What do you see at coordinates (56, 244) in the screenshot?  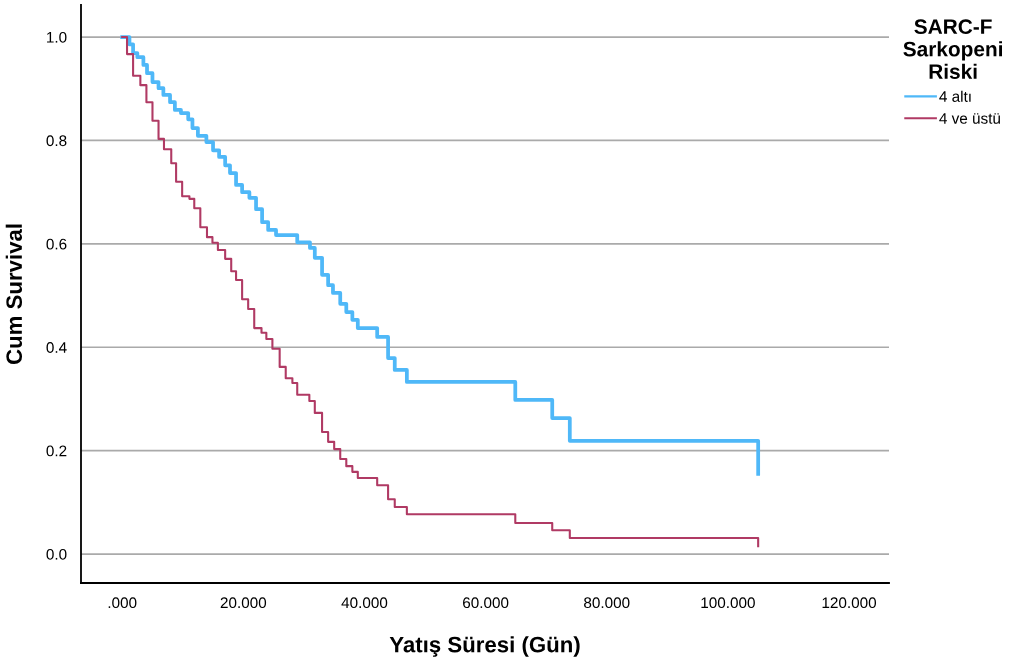 I see `y-tick-label: 0.6` at bounding box center [56, 244].